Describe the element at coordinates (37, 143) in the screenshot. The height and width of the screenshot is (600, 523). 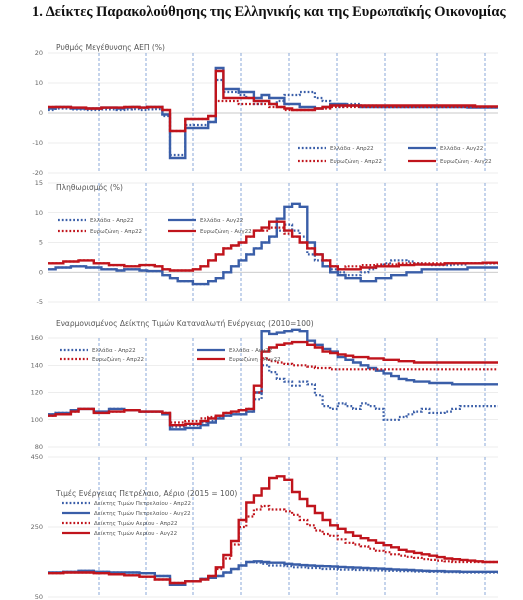
I see `y-tick-label: -10` at that location.